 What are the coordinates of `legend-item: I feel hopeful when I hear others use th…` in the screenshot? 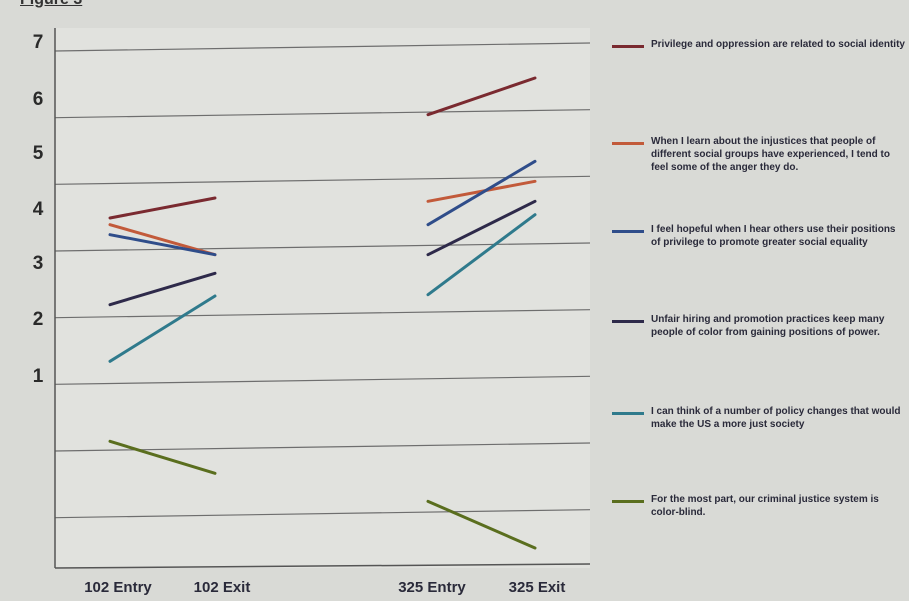 It's located at (759, 236).